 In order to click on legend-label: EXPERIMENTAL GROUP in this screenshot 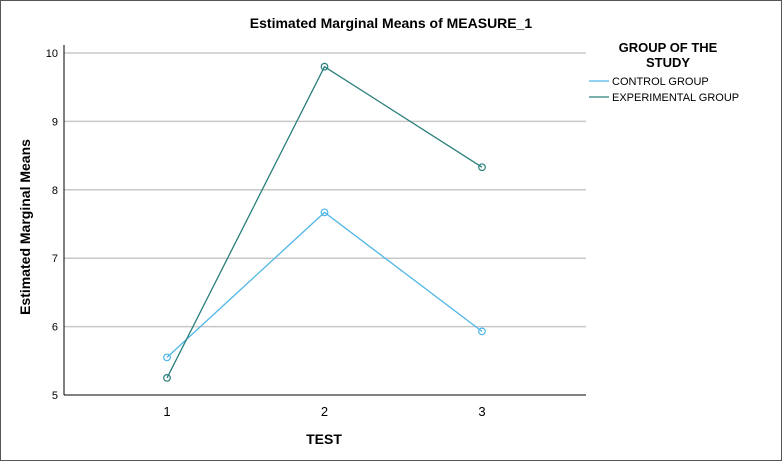, I will do `click(675, 98)`.